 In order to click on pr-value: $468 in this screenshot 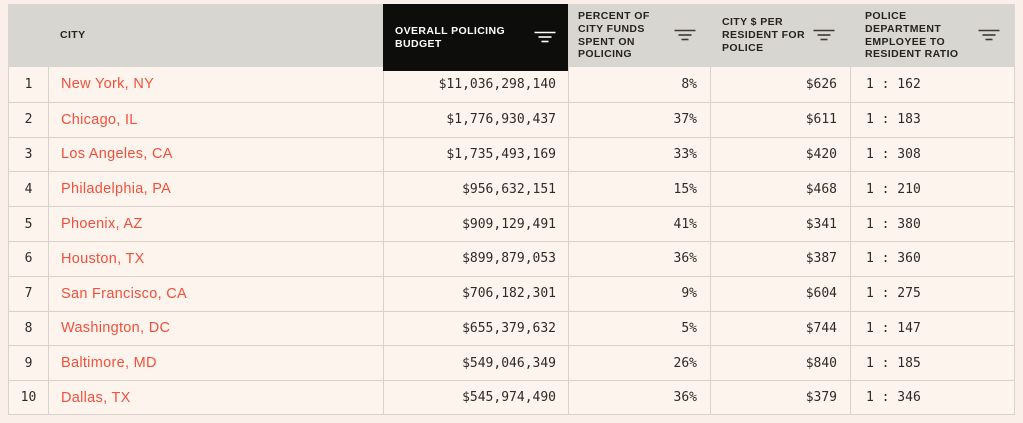, I will do `click(821, 189)`.